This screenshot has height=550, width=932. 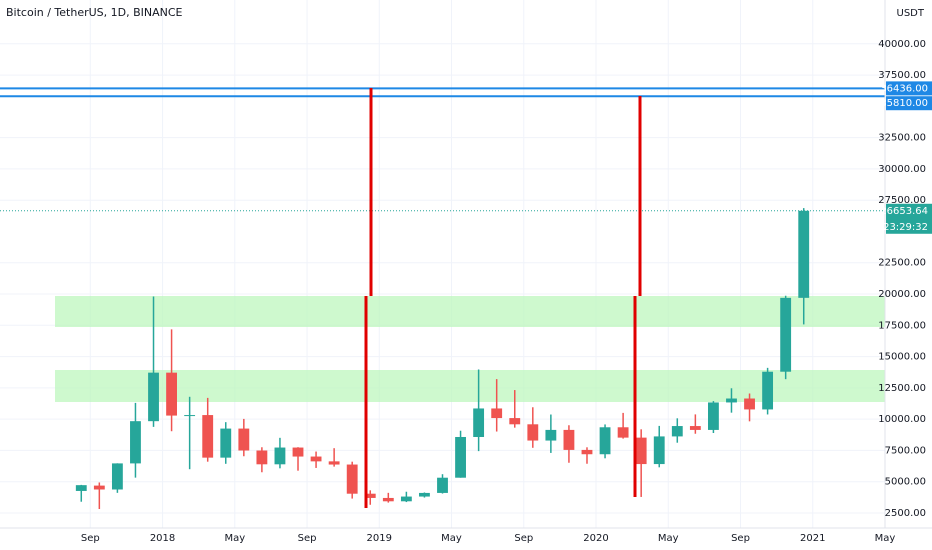 What do you see at coordinates (902, 263) in the screenshot?
I see `y-tick-label: 22500.00` at bounding box center [902, 263].